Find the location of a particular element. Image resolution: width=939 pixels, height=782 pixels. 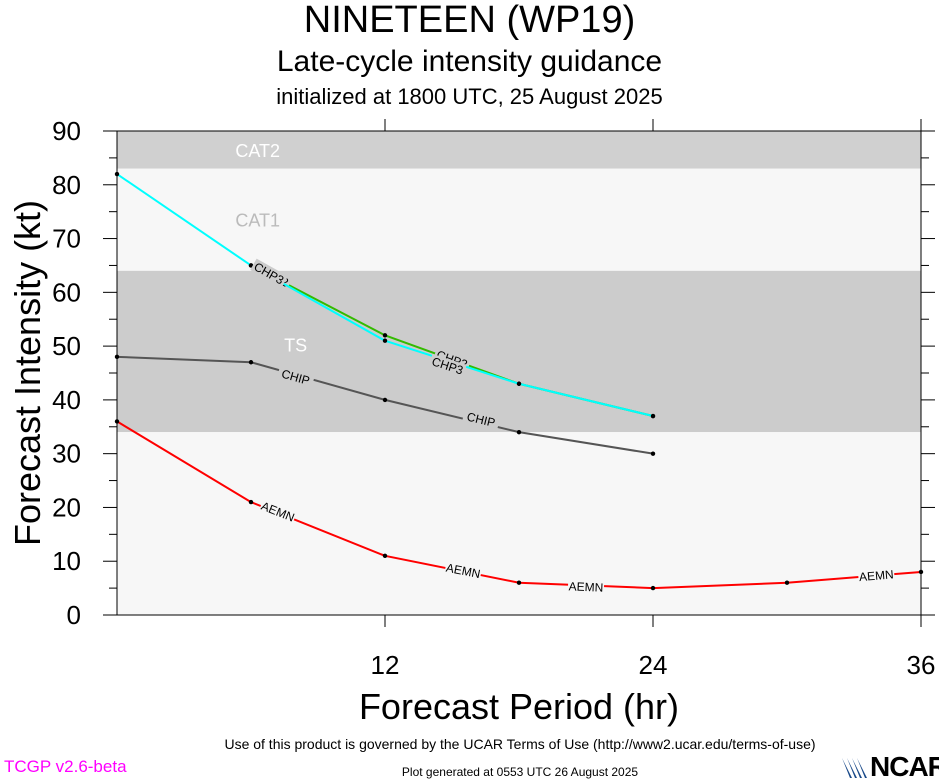

y-tick-label: 60 is located at coordinates (66, 292).